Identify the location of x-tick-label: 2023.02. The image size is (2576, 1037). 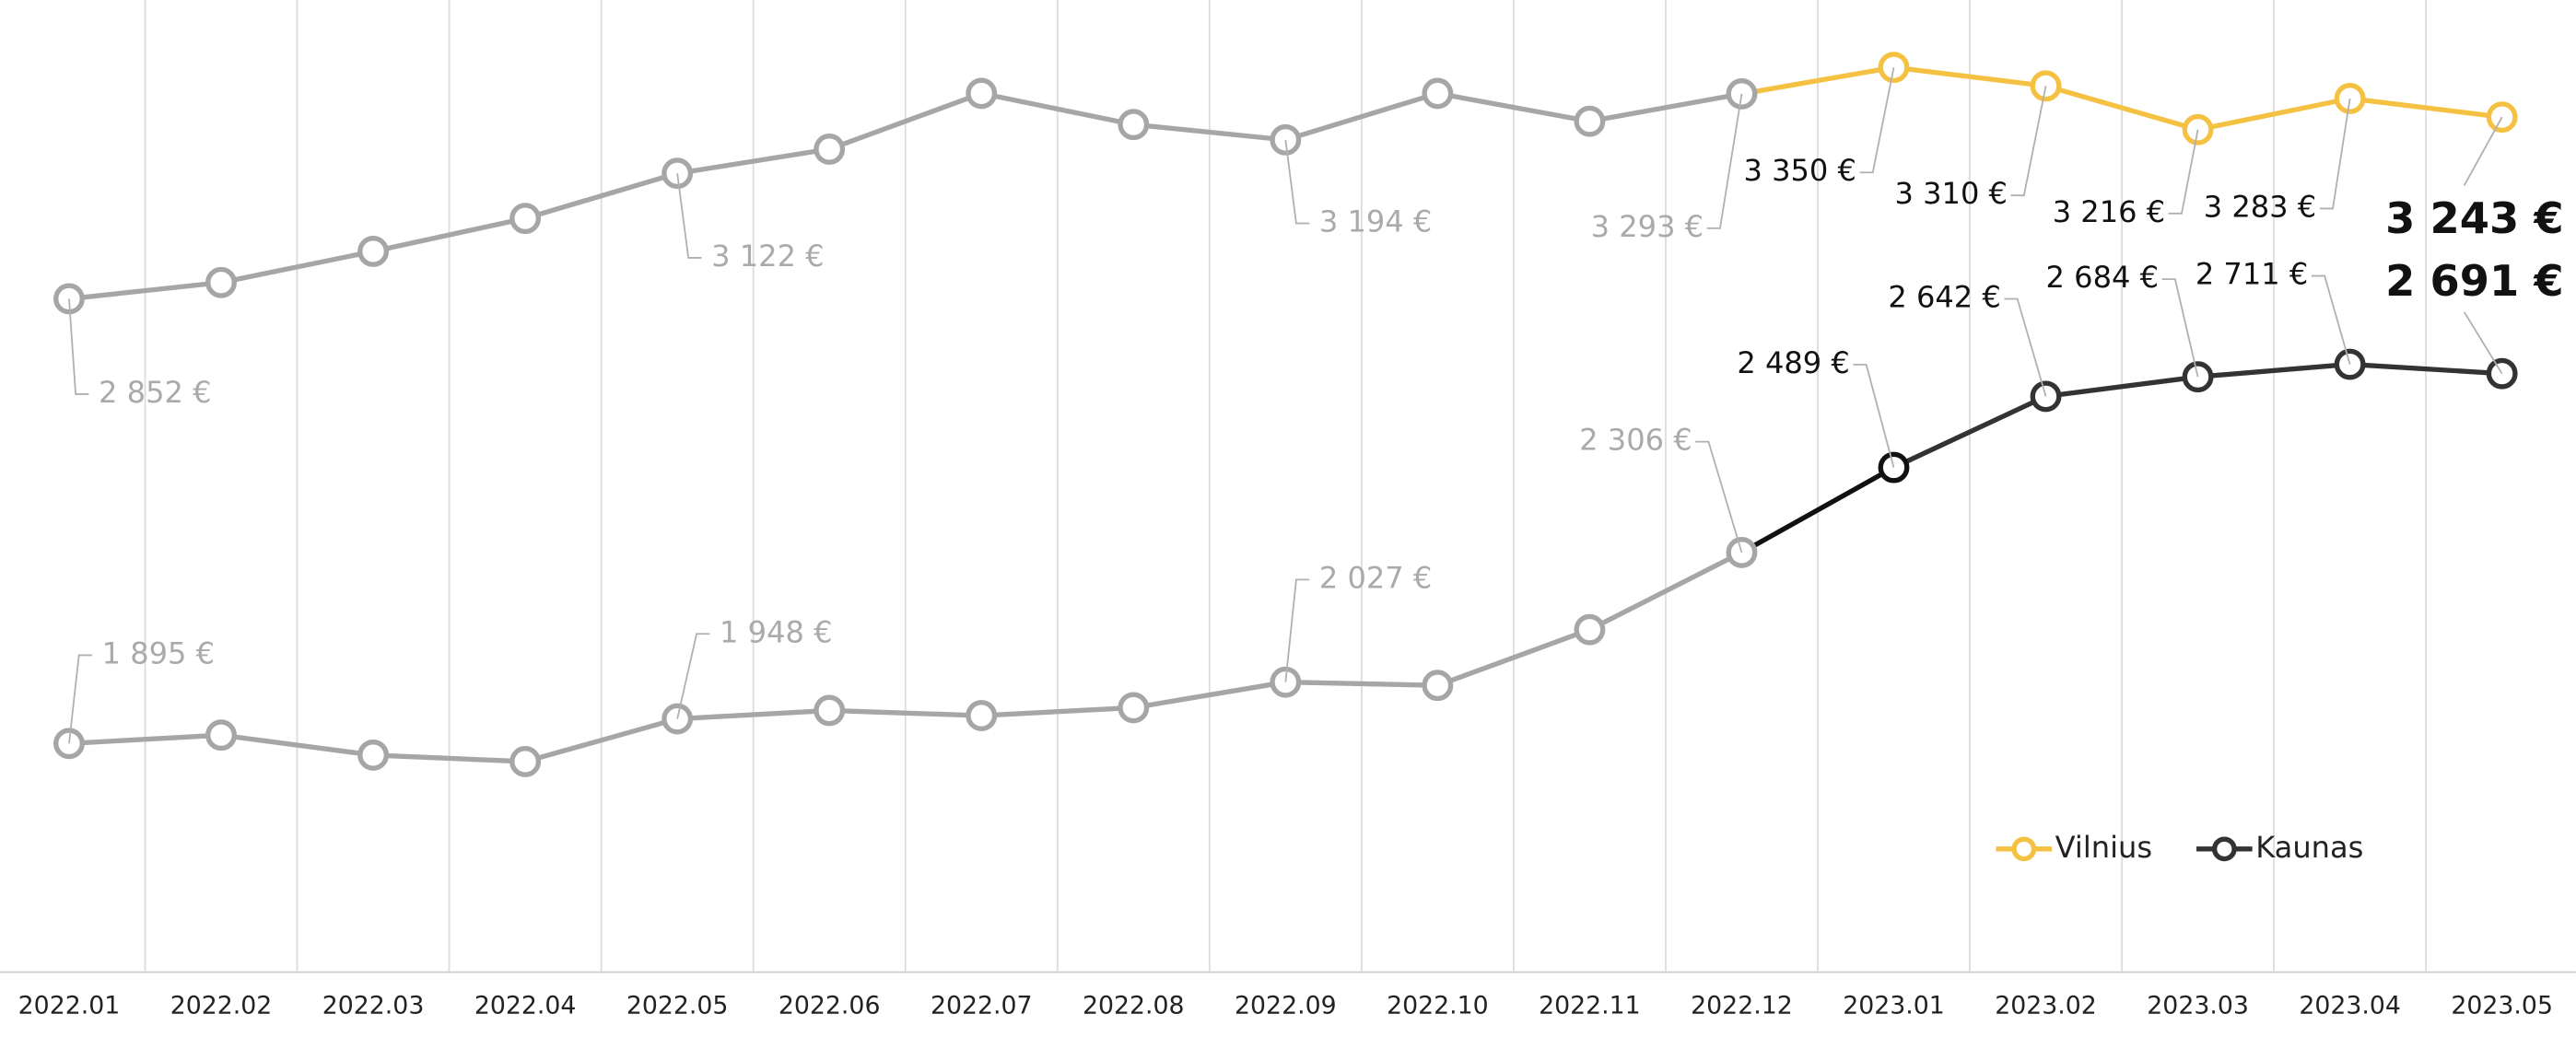
(2046, 1006).